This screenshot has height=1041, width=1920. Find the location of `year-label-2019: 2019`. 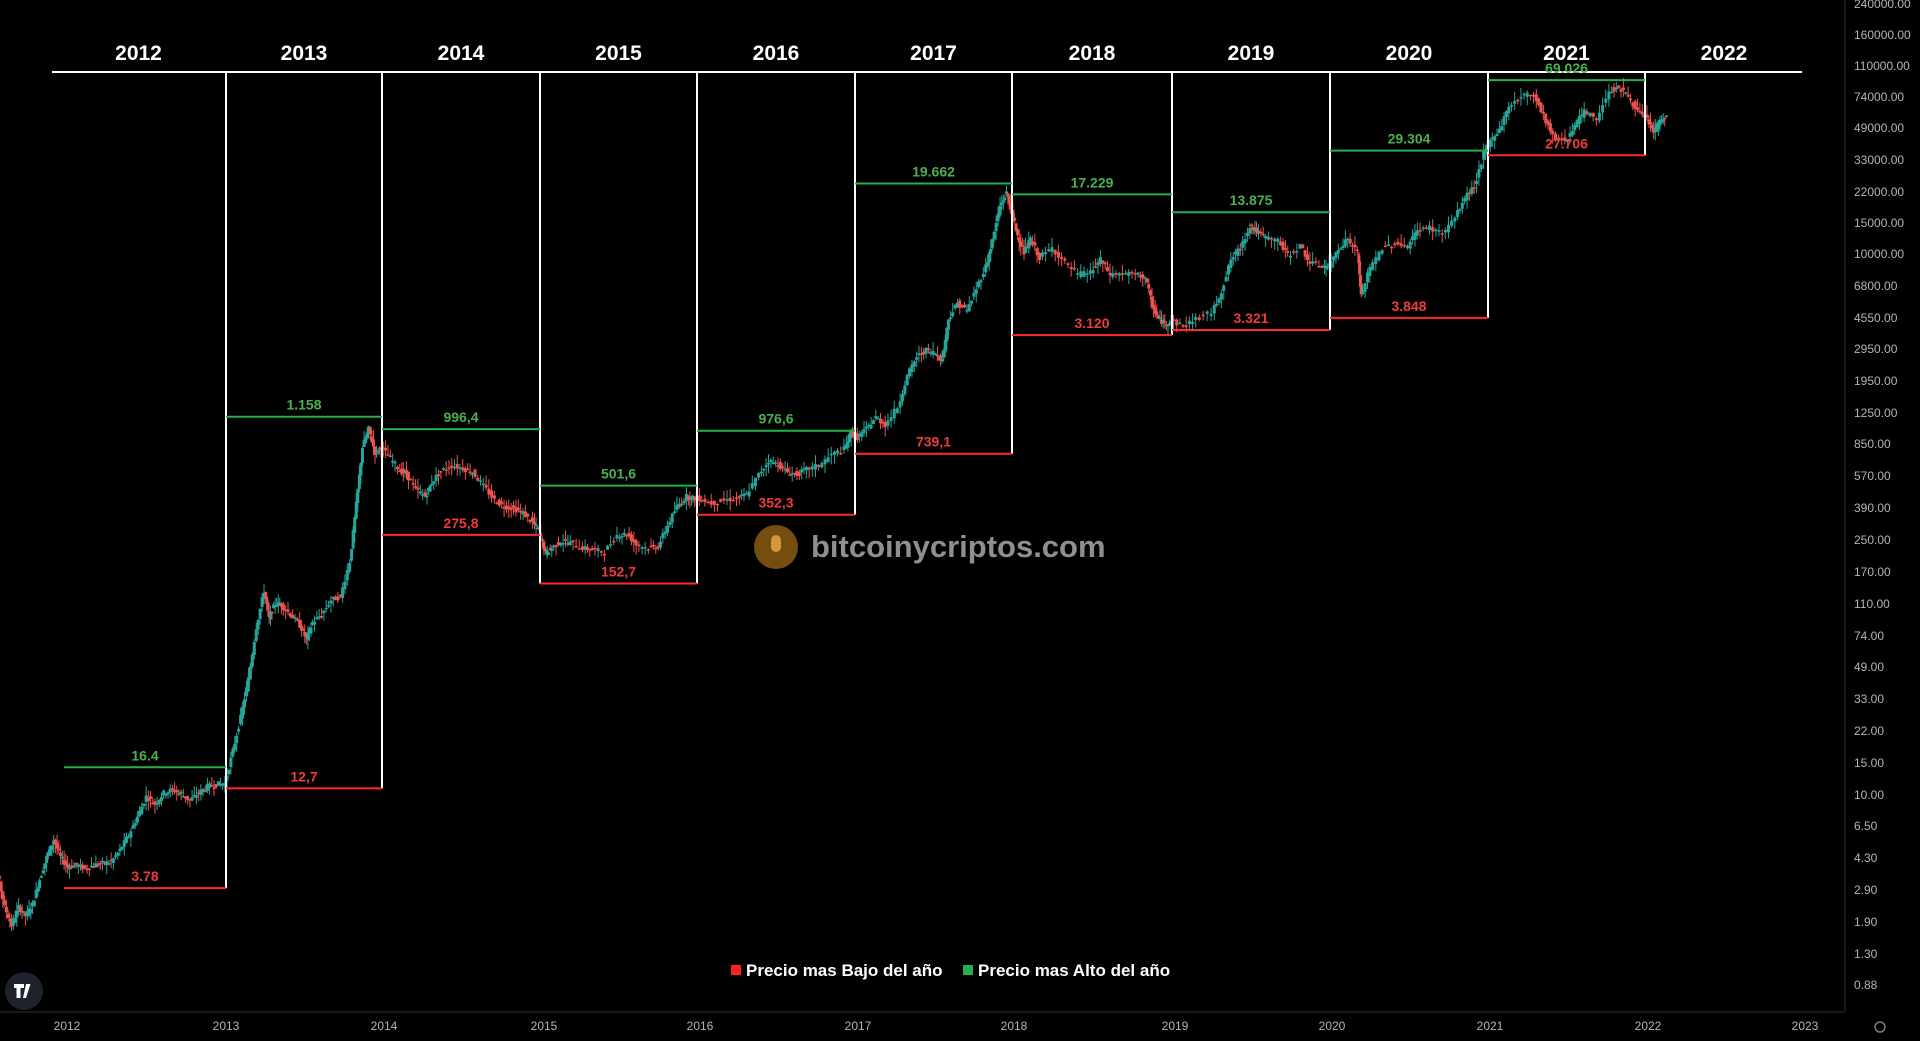

year-label-2019: 2019 is located at coordinates (1251, 53).